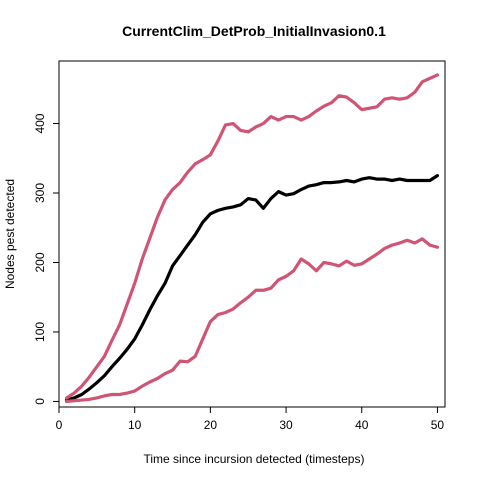 This screenshot has height=480, width=480. What do you see at coordinates (254, 31) in the screenshot?
I see `chart-title: CurrentClim_DetProb_InitialInvasion0.1` at bounding box center [254, 31].